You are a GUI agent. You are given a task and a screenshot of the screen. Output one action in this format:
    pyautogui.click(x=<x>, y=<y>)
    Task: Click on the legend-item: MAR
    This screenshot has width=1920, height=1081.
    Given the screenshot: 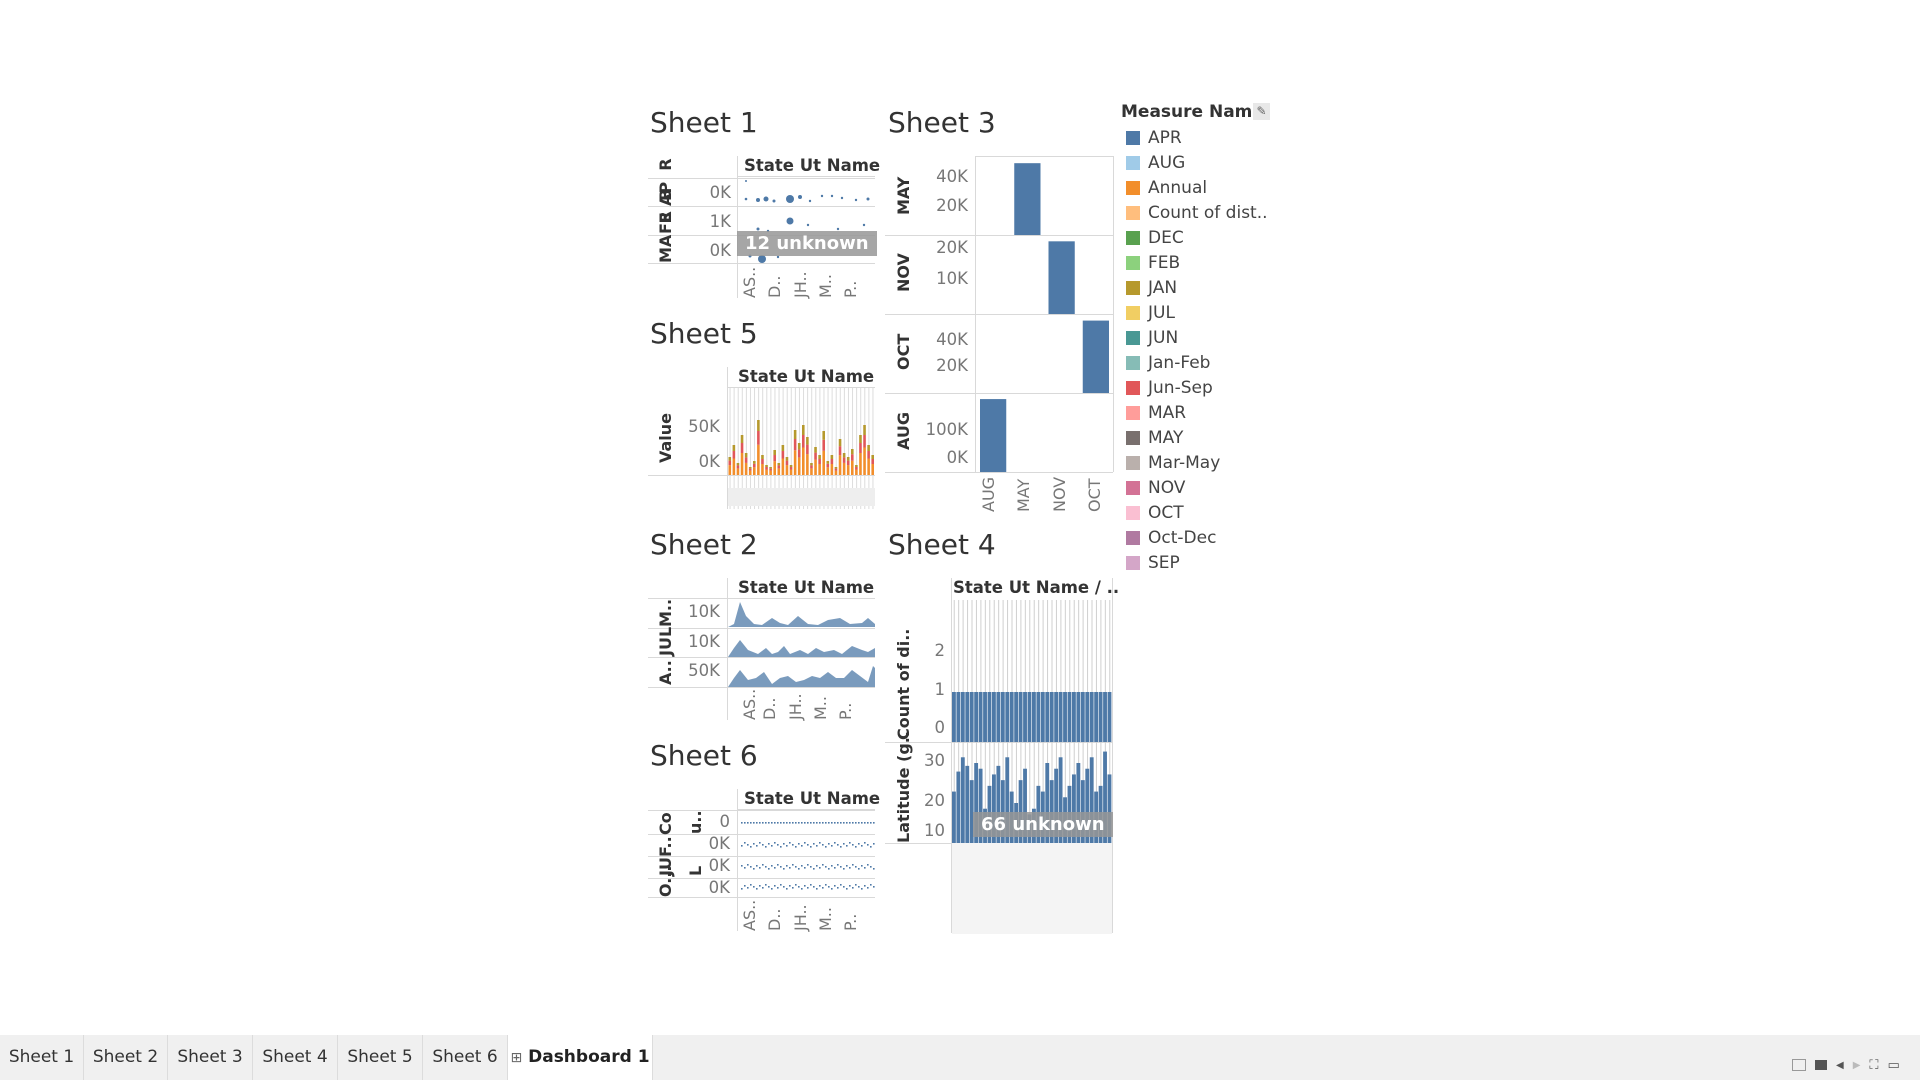 What is the action you would take?
    pyautogui.click(x=1156, y=413)
    